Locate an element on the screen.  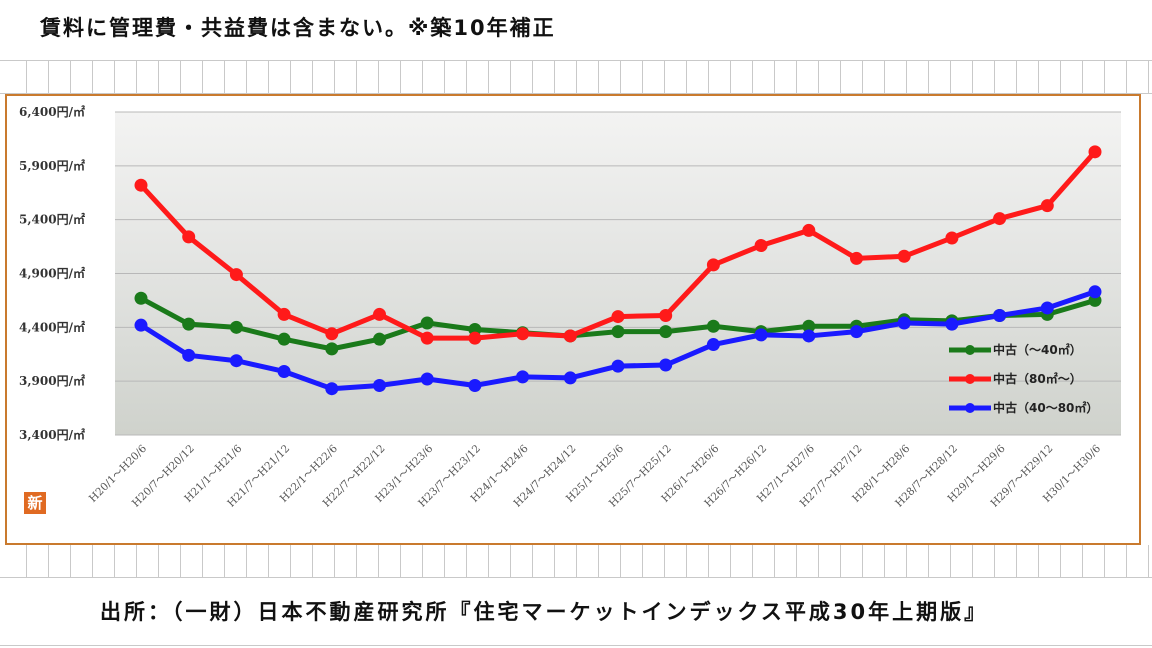
legend: 中古（～40㎡） 中古（80㎡～） 中古（40～80㎡） is located at coordinates (1023, 378).